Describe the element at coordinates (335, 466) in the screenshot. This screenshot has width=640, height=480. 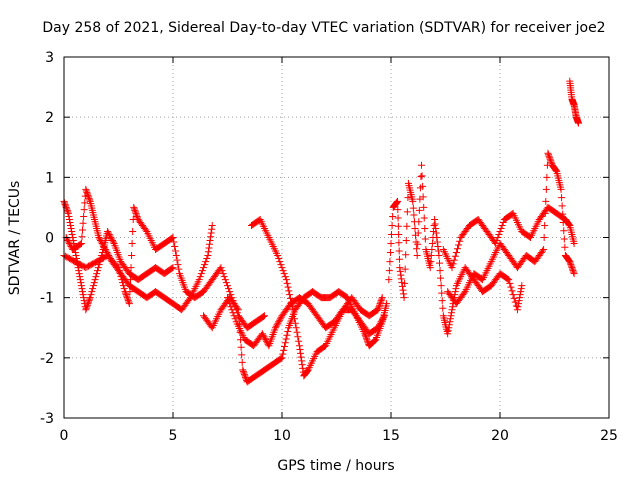
I see `x-axis-label: GPS time / hours` at that location.